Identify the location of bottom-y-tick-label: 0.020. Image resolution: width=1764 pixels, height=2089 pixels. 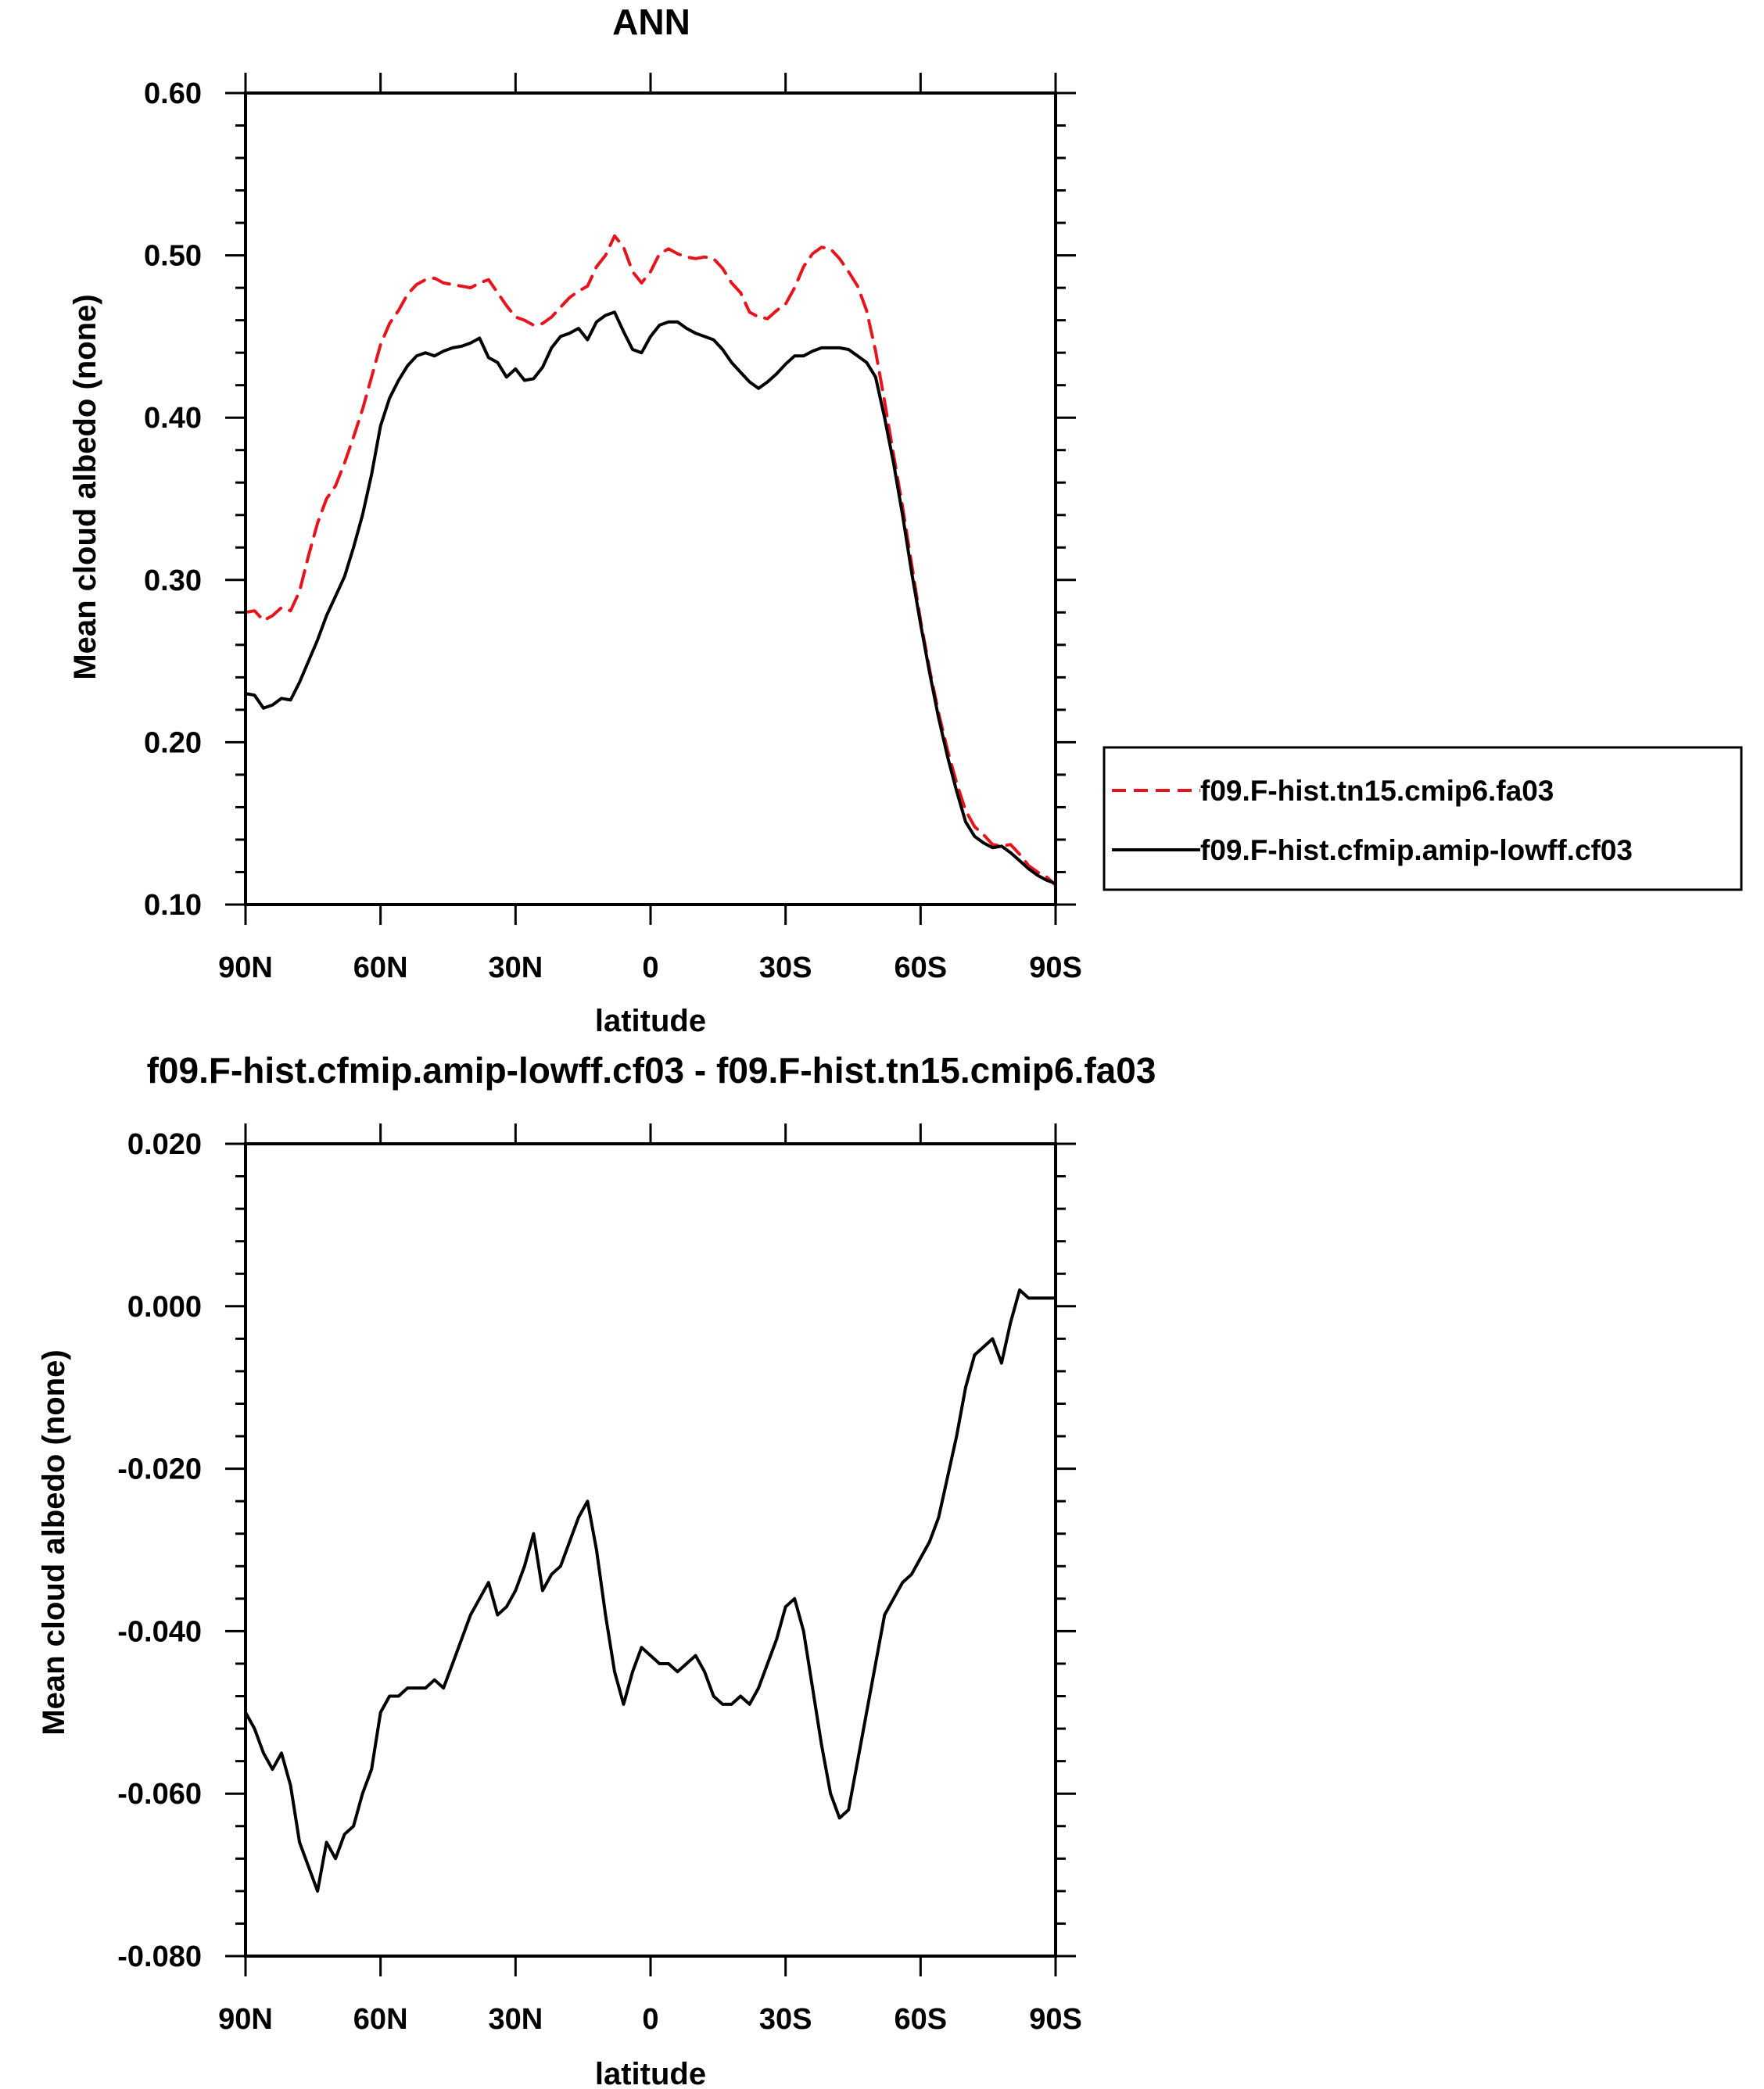
(165, 1144).